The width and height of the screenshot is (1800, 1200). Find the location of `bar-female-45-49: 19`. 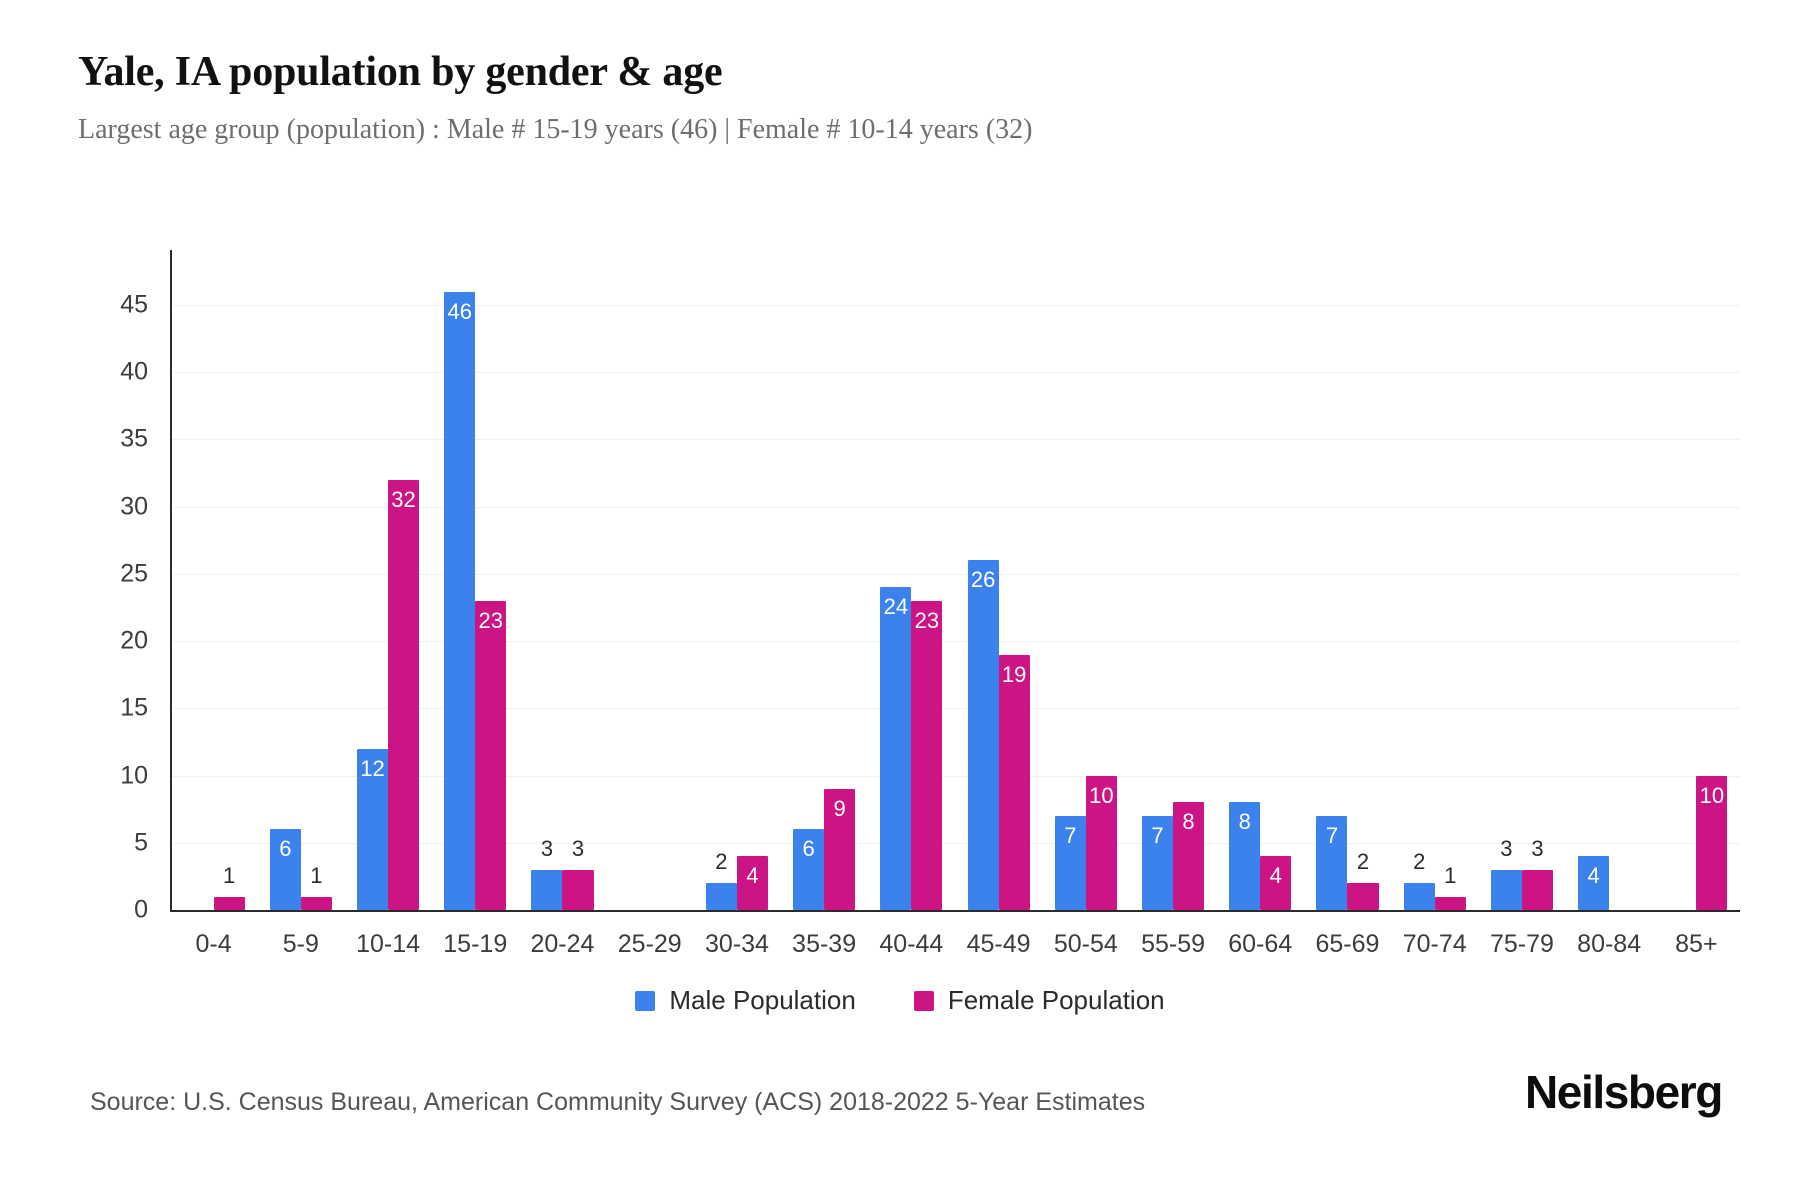

bar-female-45-49: 19 is located at coordinates (1014, 782).